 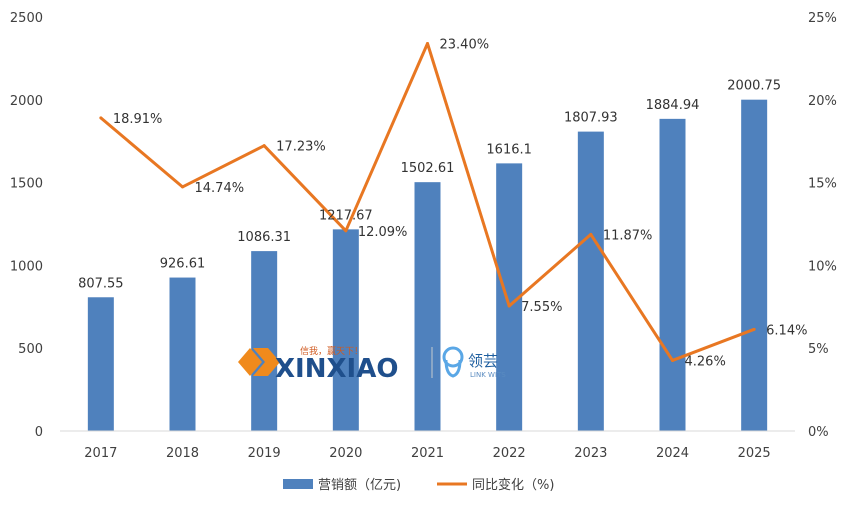 I want to click on watermark: 信我，赢天下！ XINXIAO 领芸 LINK WITS, so click(x=372, y=364).